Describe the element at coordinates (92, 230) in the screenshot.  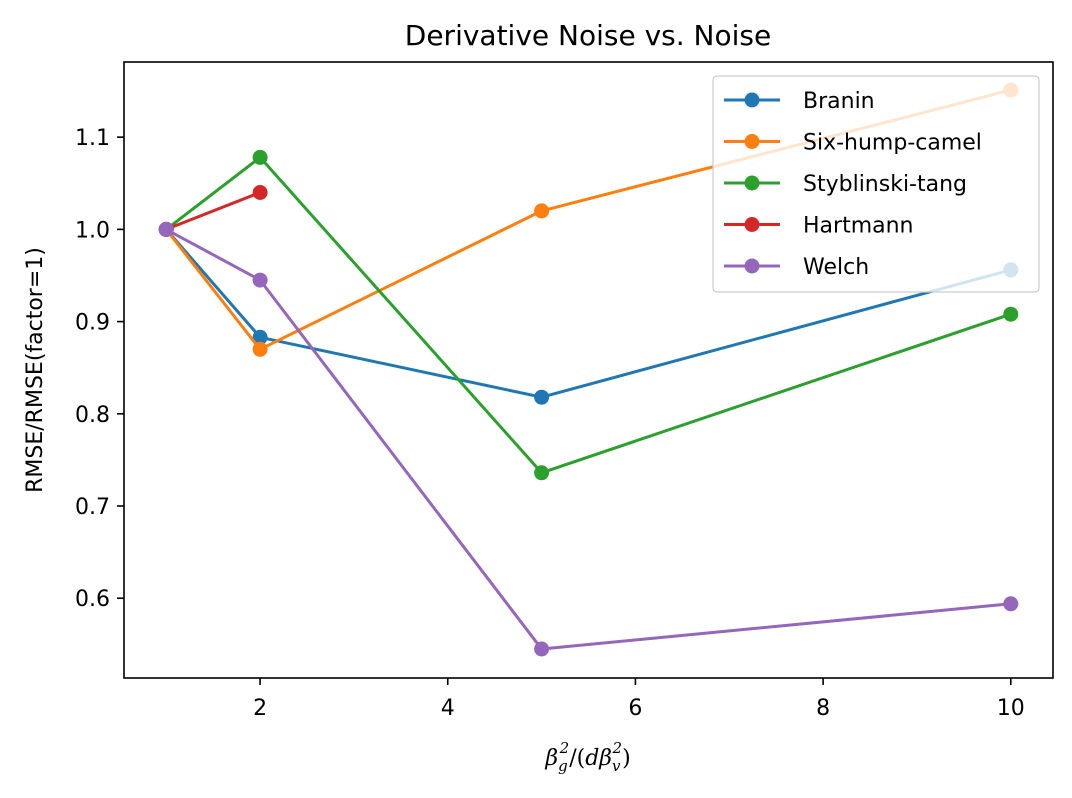
I see `y-tick-label: 1.0` at that location.